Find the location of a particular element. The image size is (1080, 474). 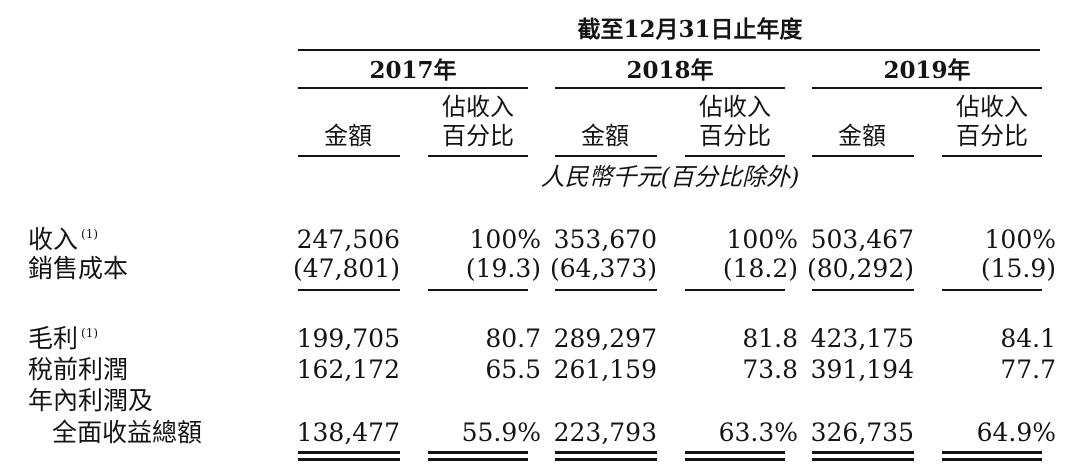

percent-cell: 63.3% is located at coordinates (758, 432).